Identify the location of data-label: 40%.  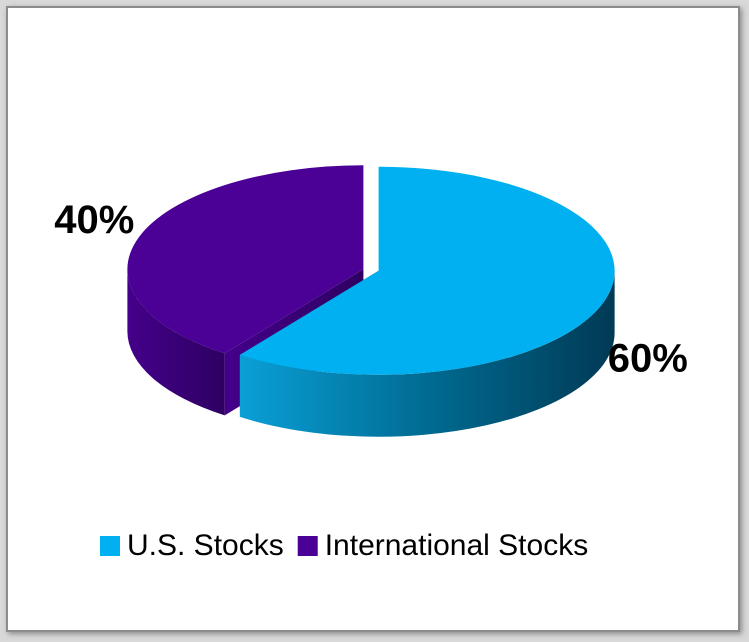
(94, 220).